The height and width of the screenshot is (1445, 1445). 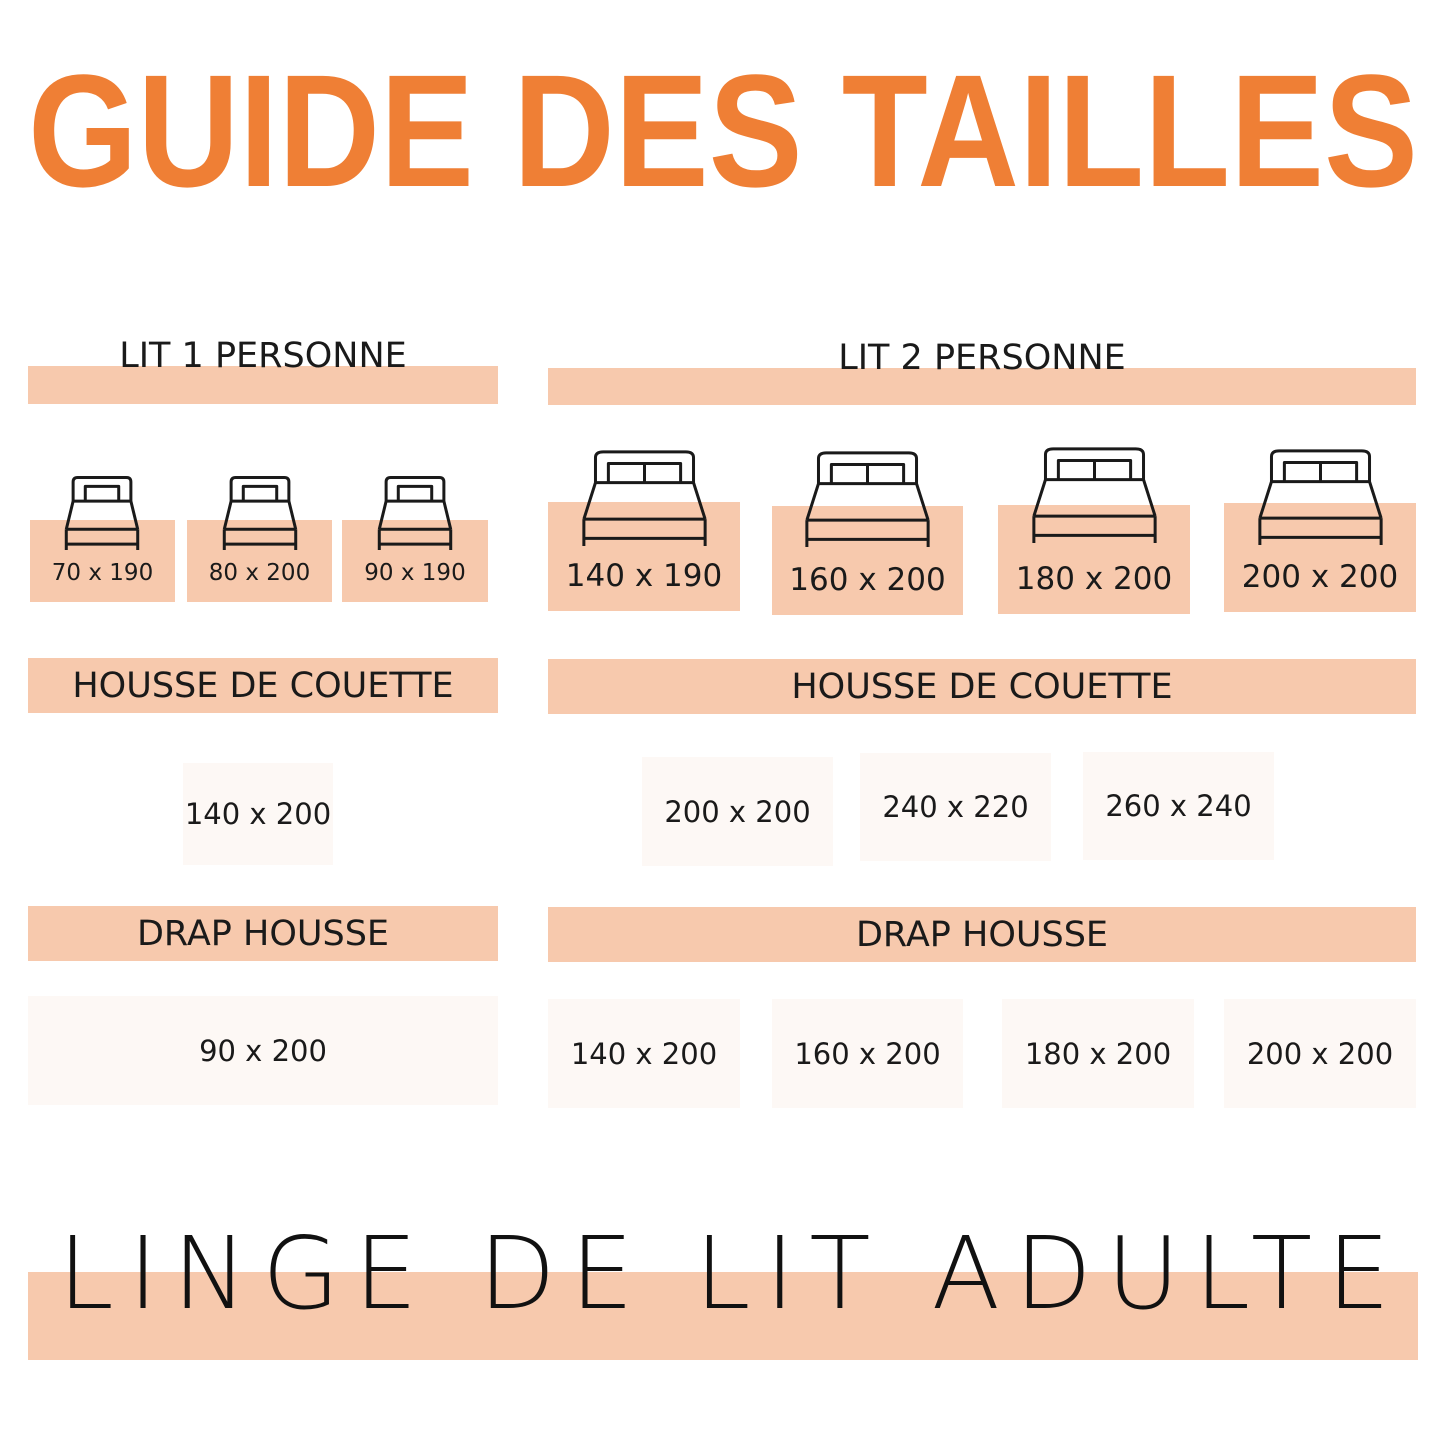 What do you see at coordinates (1094, 559) in the screenshot?
I see `bed-size-card: 180 x 200` at bounding box center [1094, 559].